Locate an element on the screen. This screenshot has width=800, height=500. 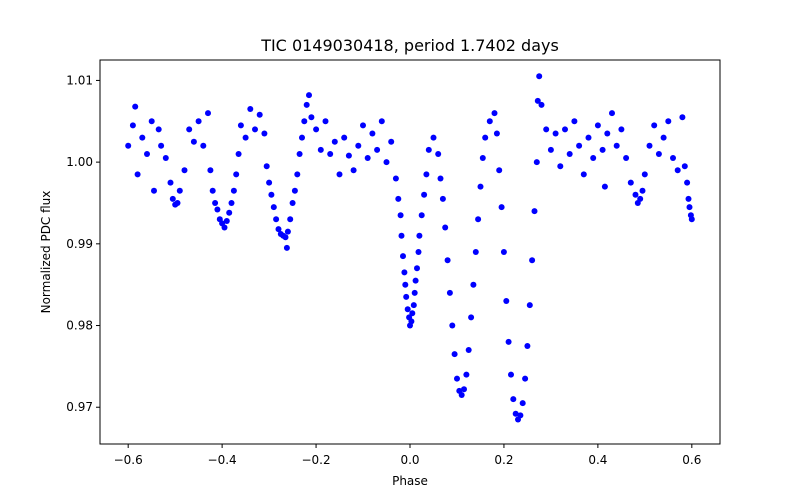
chart-title: TIC 0149030418, period 1.7402 days is located at coordinates (409, 45).